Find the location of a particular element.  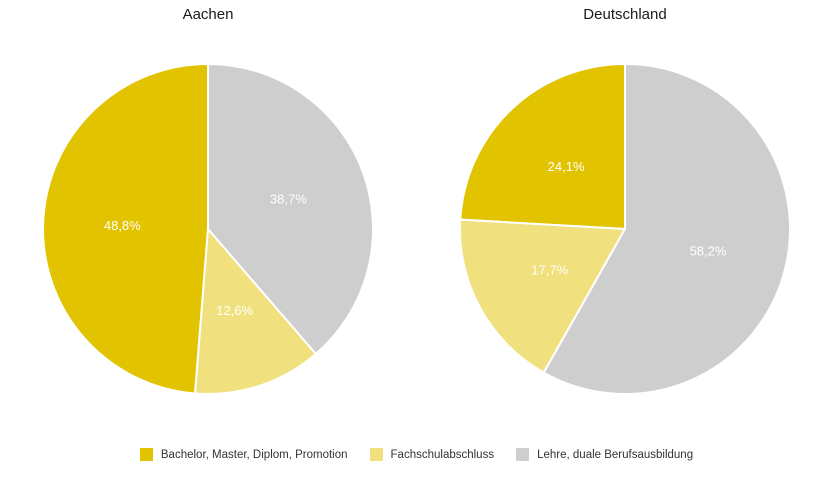

legend-label: Lehre, duale Berufsausbildung is located at coordinates (615, 454).